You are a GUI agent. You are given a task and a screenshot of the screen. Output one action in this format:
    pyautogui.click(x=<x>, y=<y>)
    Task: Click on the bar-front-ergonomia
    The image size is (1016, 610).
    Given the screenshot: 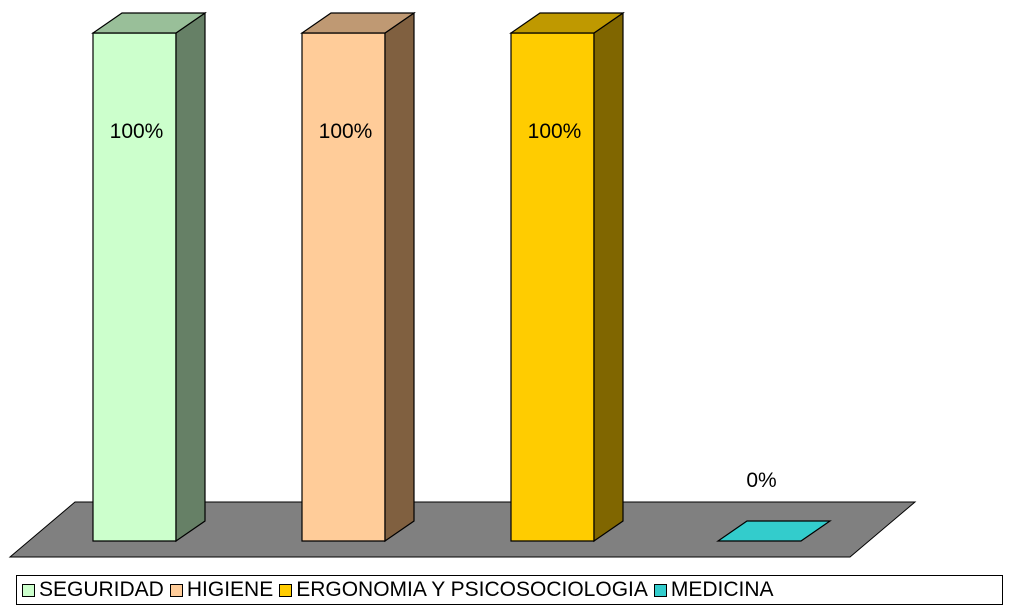 What is the action you would take?
    pyautogui.click(x=552, y=287)
    